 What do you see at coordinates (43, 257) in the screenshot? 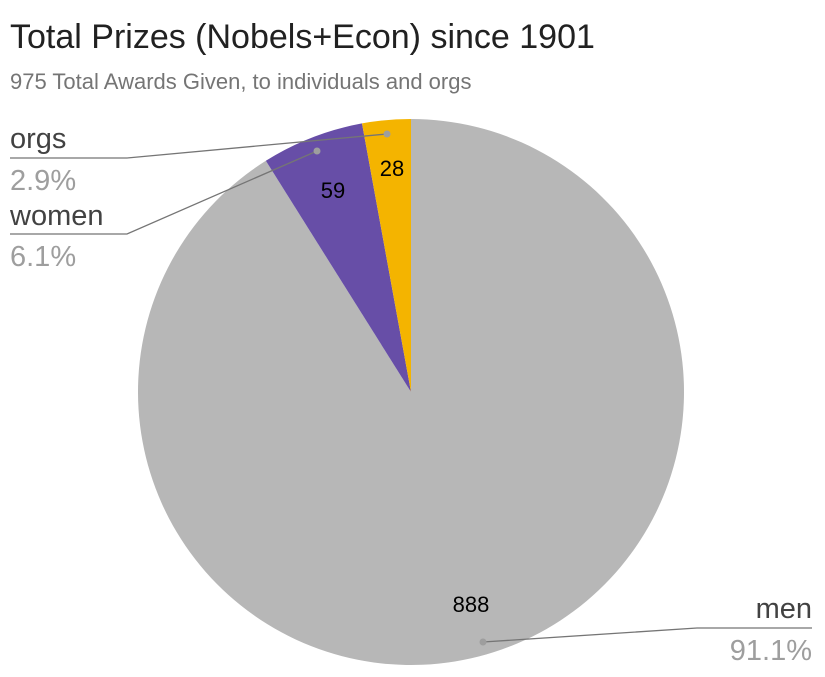
I see `slice-percent-women: 6.1%` at bounding box center [43, 257].